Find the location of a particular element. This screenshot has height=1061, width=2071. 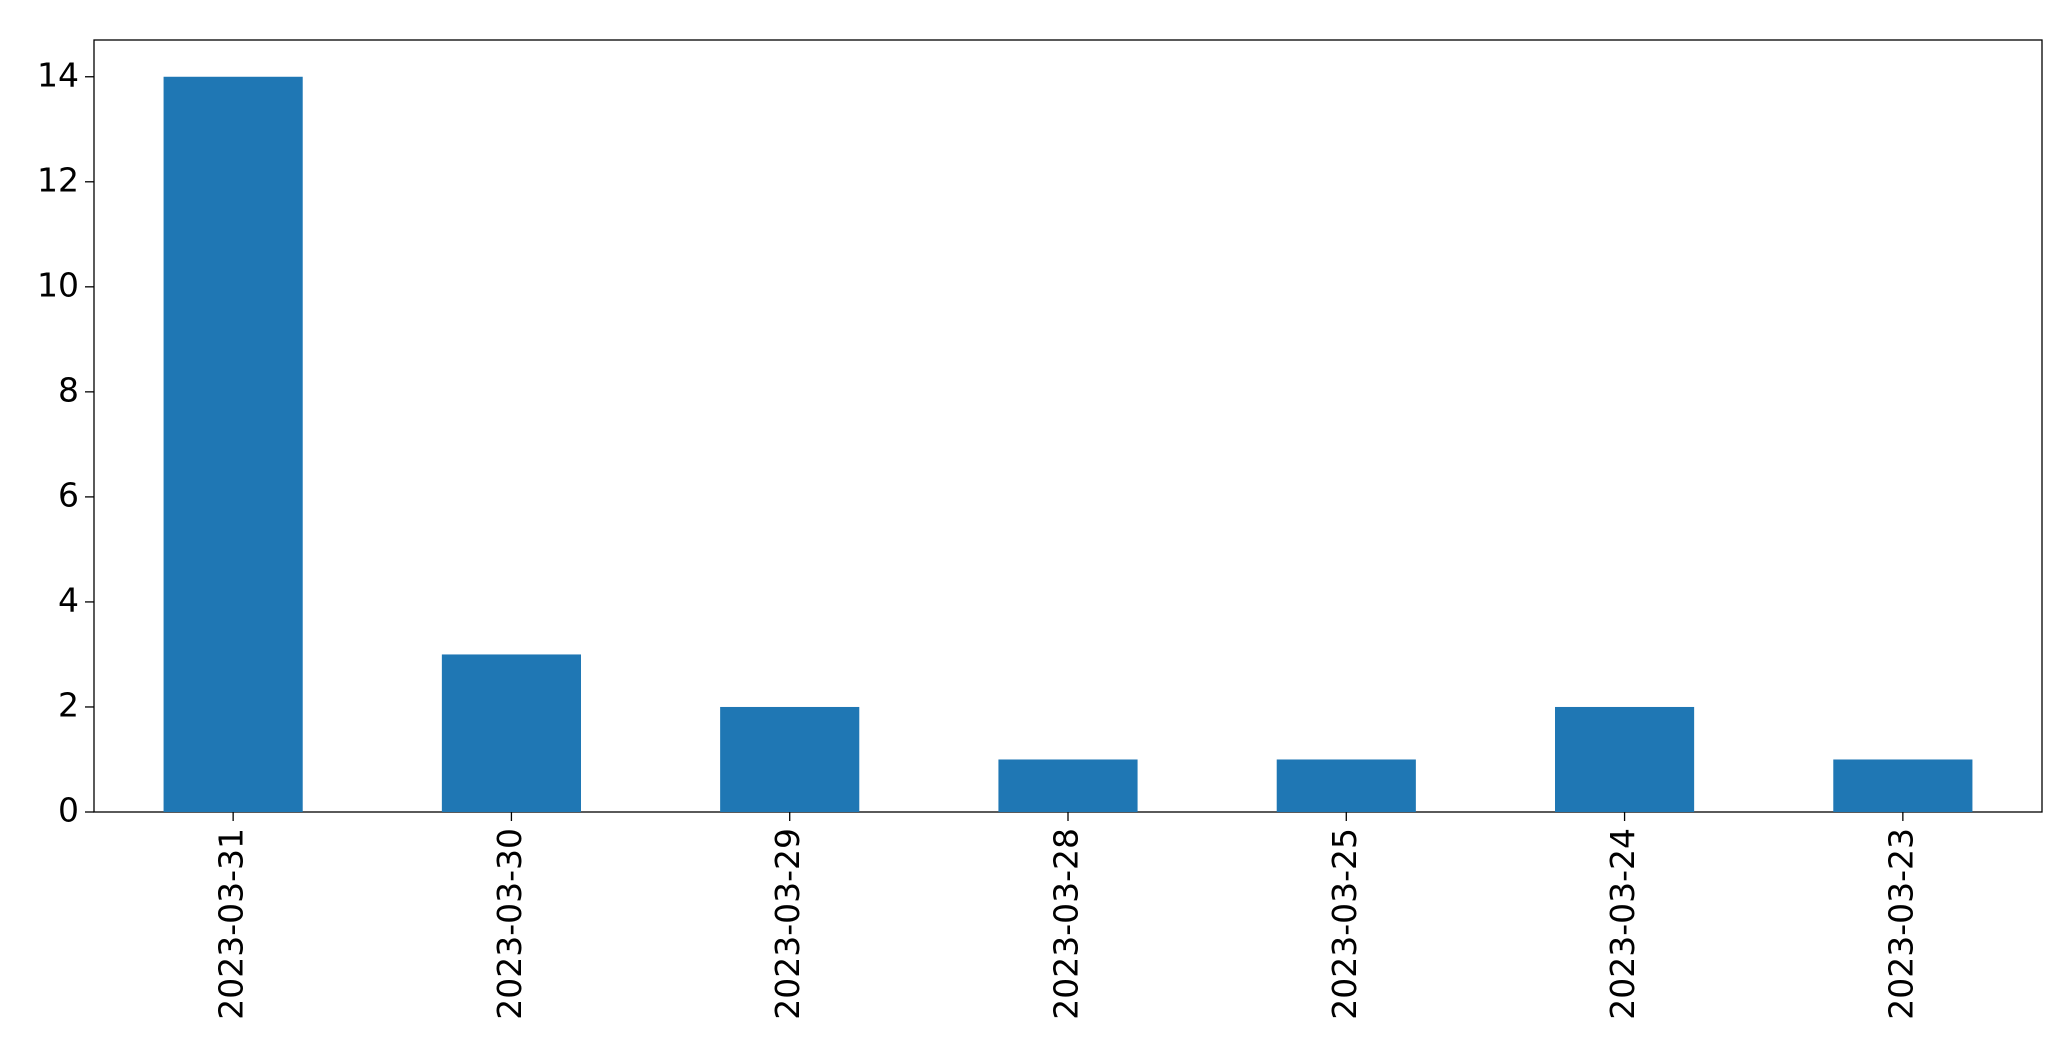

y-tick-label: 12 is located at coordinates (58, 179).